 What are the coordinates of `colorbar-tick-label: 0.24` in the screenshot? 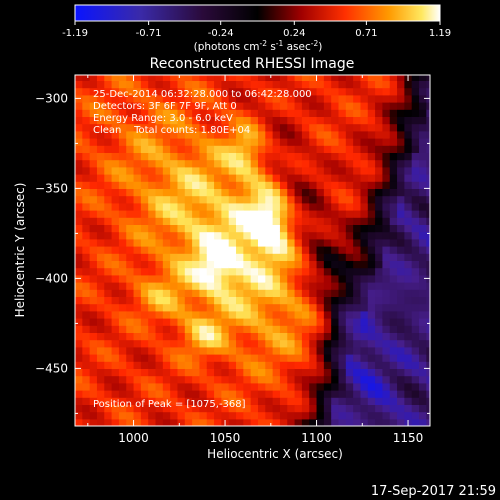 It's located at (294, 33).